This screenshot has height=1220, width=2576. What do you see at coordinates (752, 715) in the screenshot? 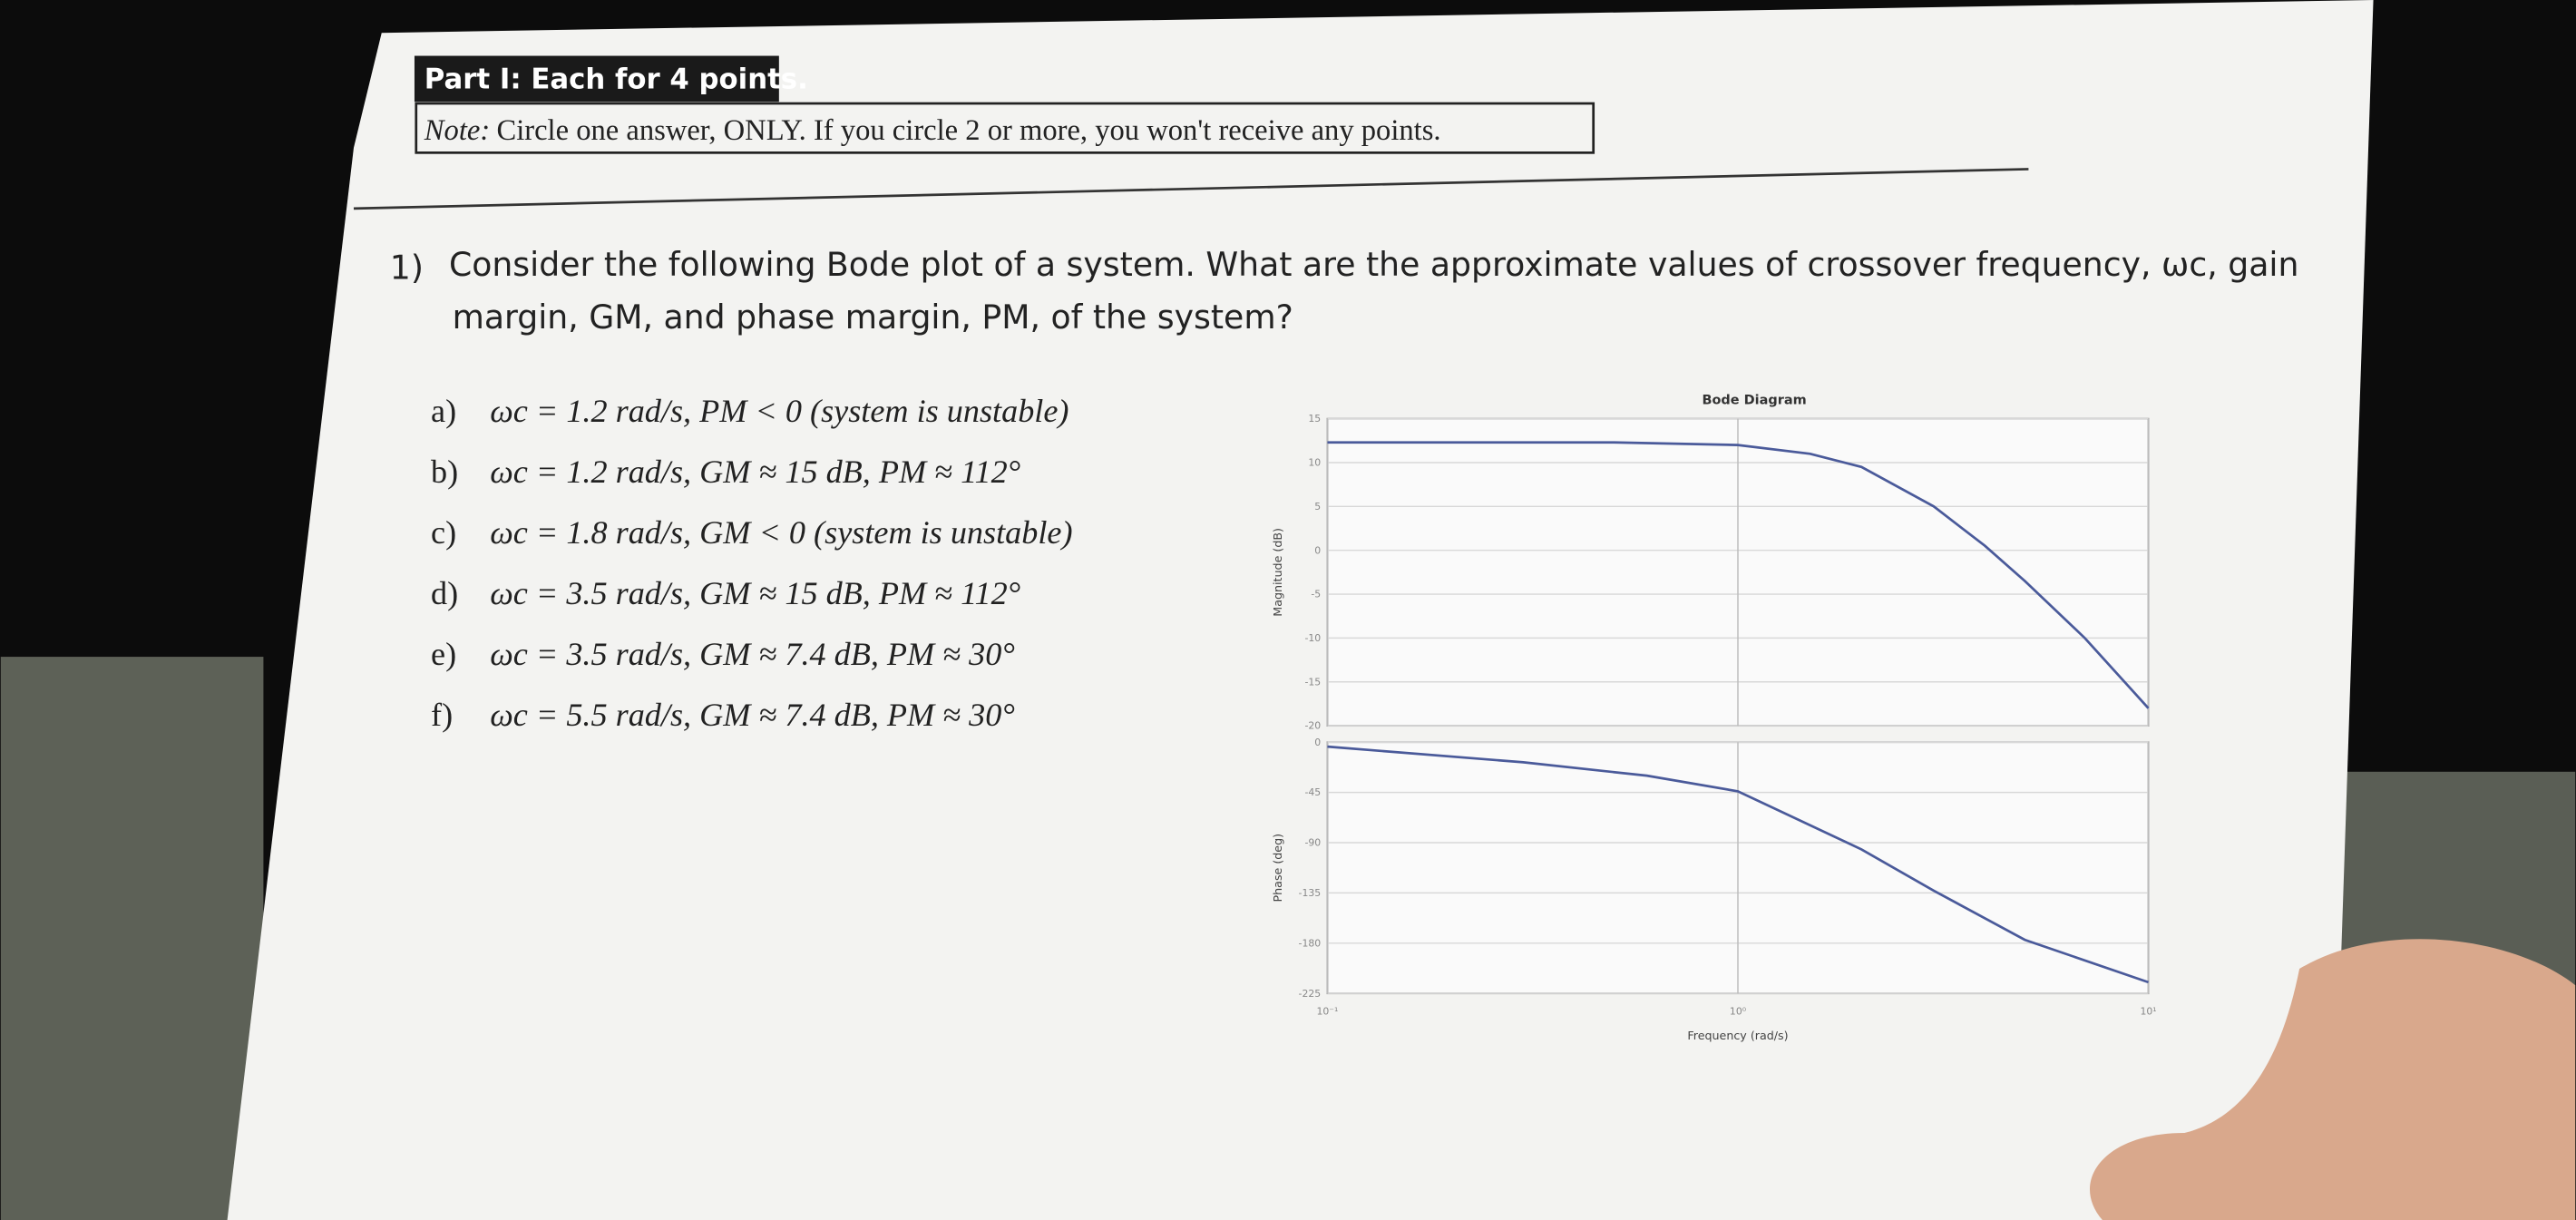
I see `option-text: ωc = 5.5 rad/s, GM ≈ 7.4 dB, PM ≈ 30°` at bounding box center [752, 715].